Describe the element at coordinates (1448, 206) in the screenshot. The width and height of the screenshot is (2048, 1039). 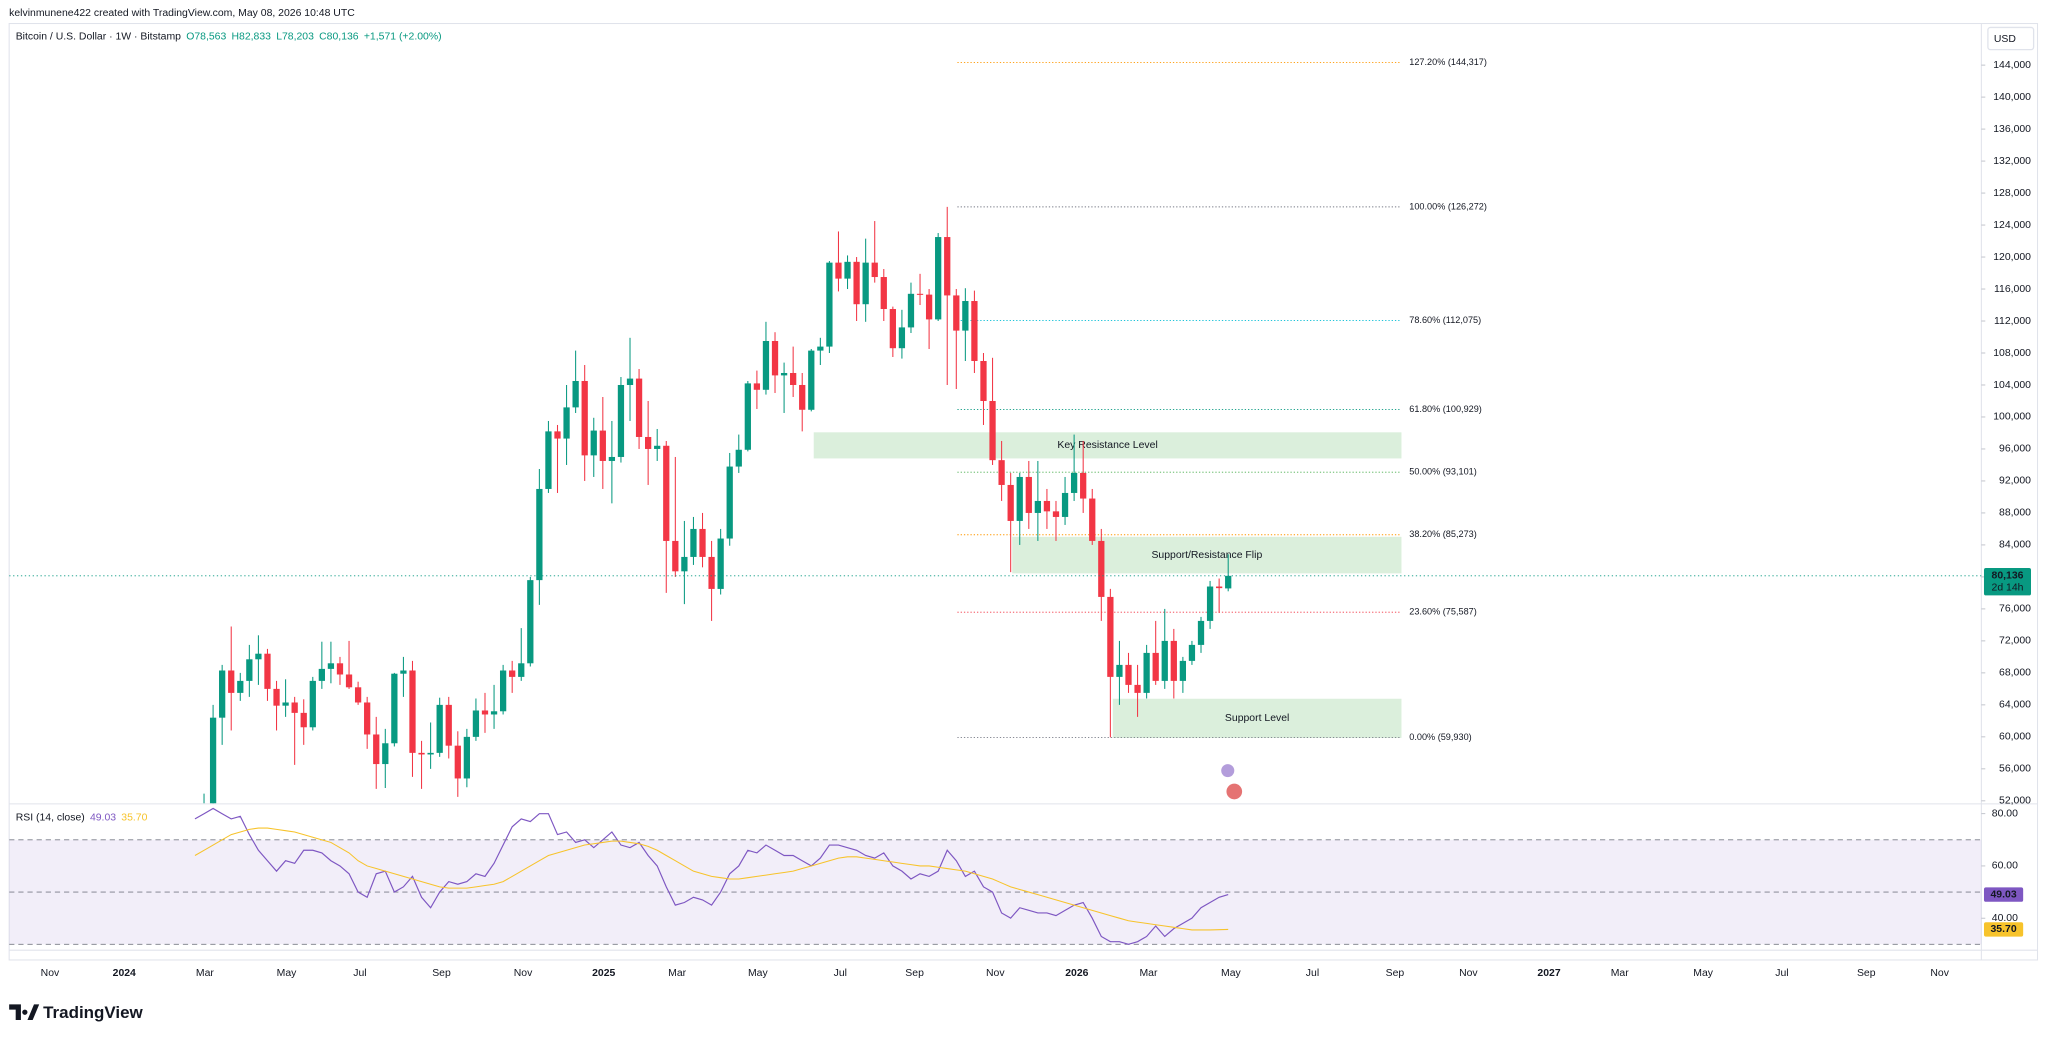
I see `fib-label: 100.00% (126,272)` at that location.